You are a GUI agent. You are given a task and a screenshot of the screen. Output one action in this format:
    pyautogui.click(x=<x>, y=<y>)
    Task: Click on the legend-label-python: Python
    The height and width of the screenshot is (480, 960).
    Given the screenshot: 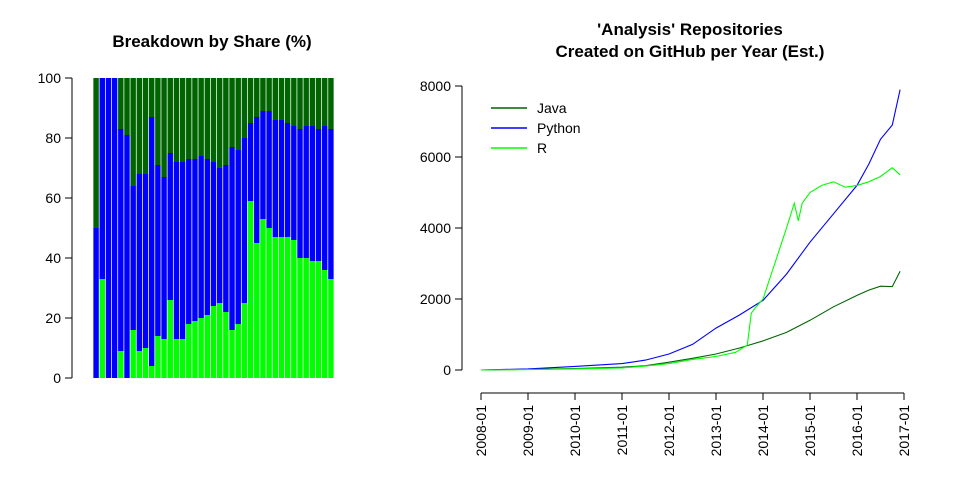 What is the action you would take?
    pyautogui.click(x=559, y=128)
    